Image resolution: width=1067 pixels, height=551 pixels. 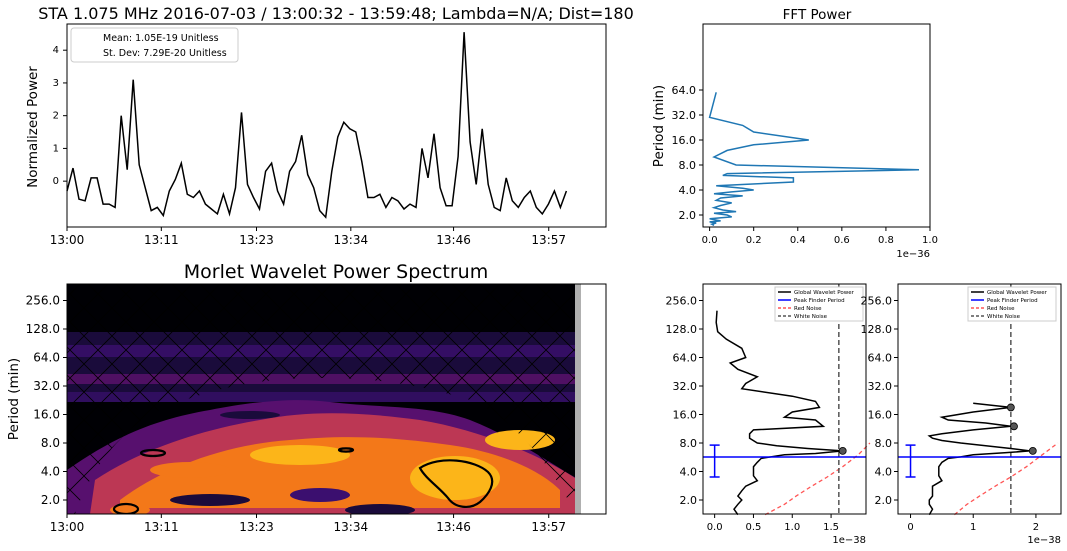 What do you see at coordinates (884, 500) in the screenshot?
I see `gws2-ytick-label: 2.0` at bounding box center [884, 500].